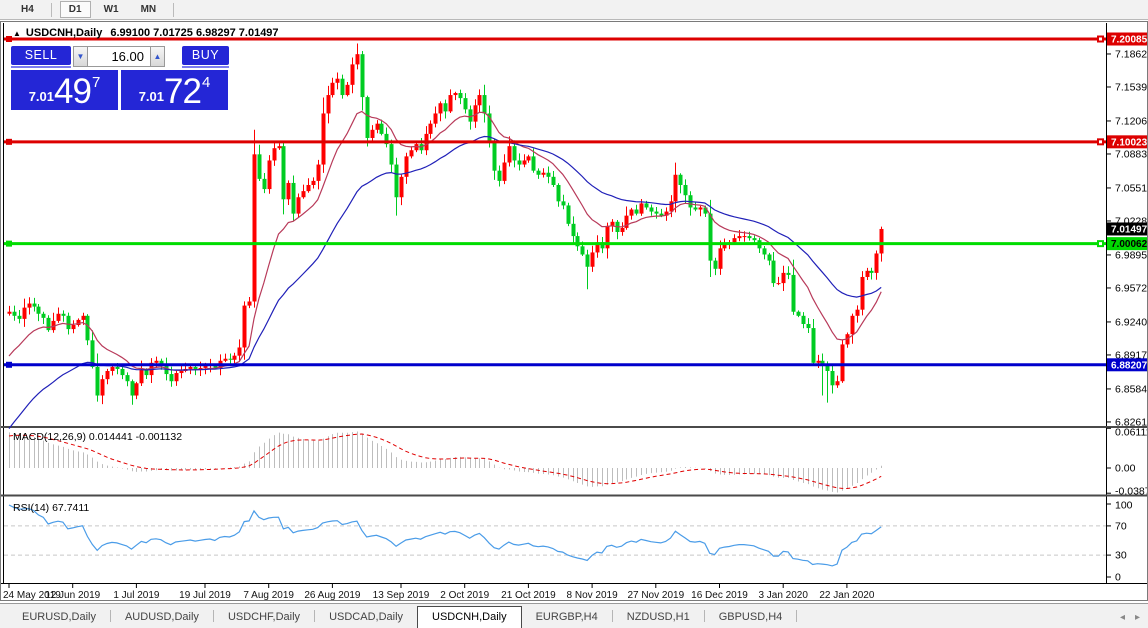  Describe the element at coordinates (1121, 556) in the screenshot. I see `svg-text: 30` at that location.